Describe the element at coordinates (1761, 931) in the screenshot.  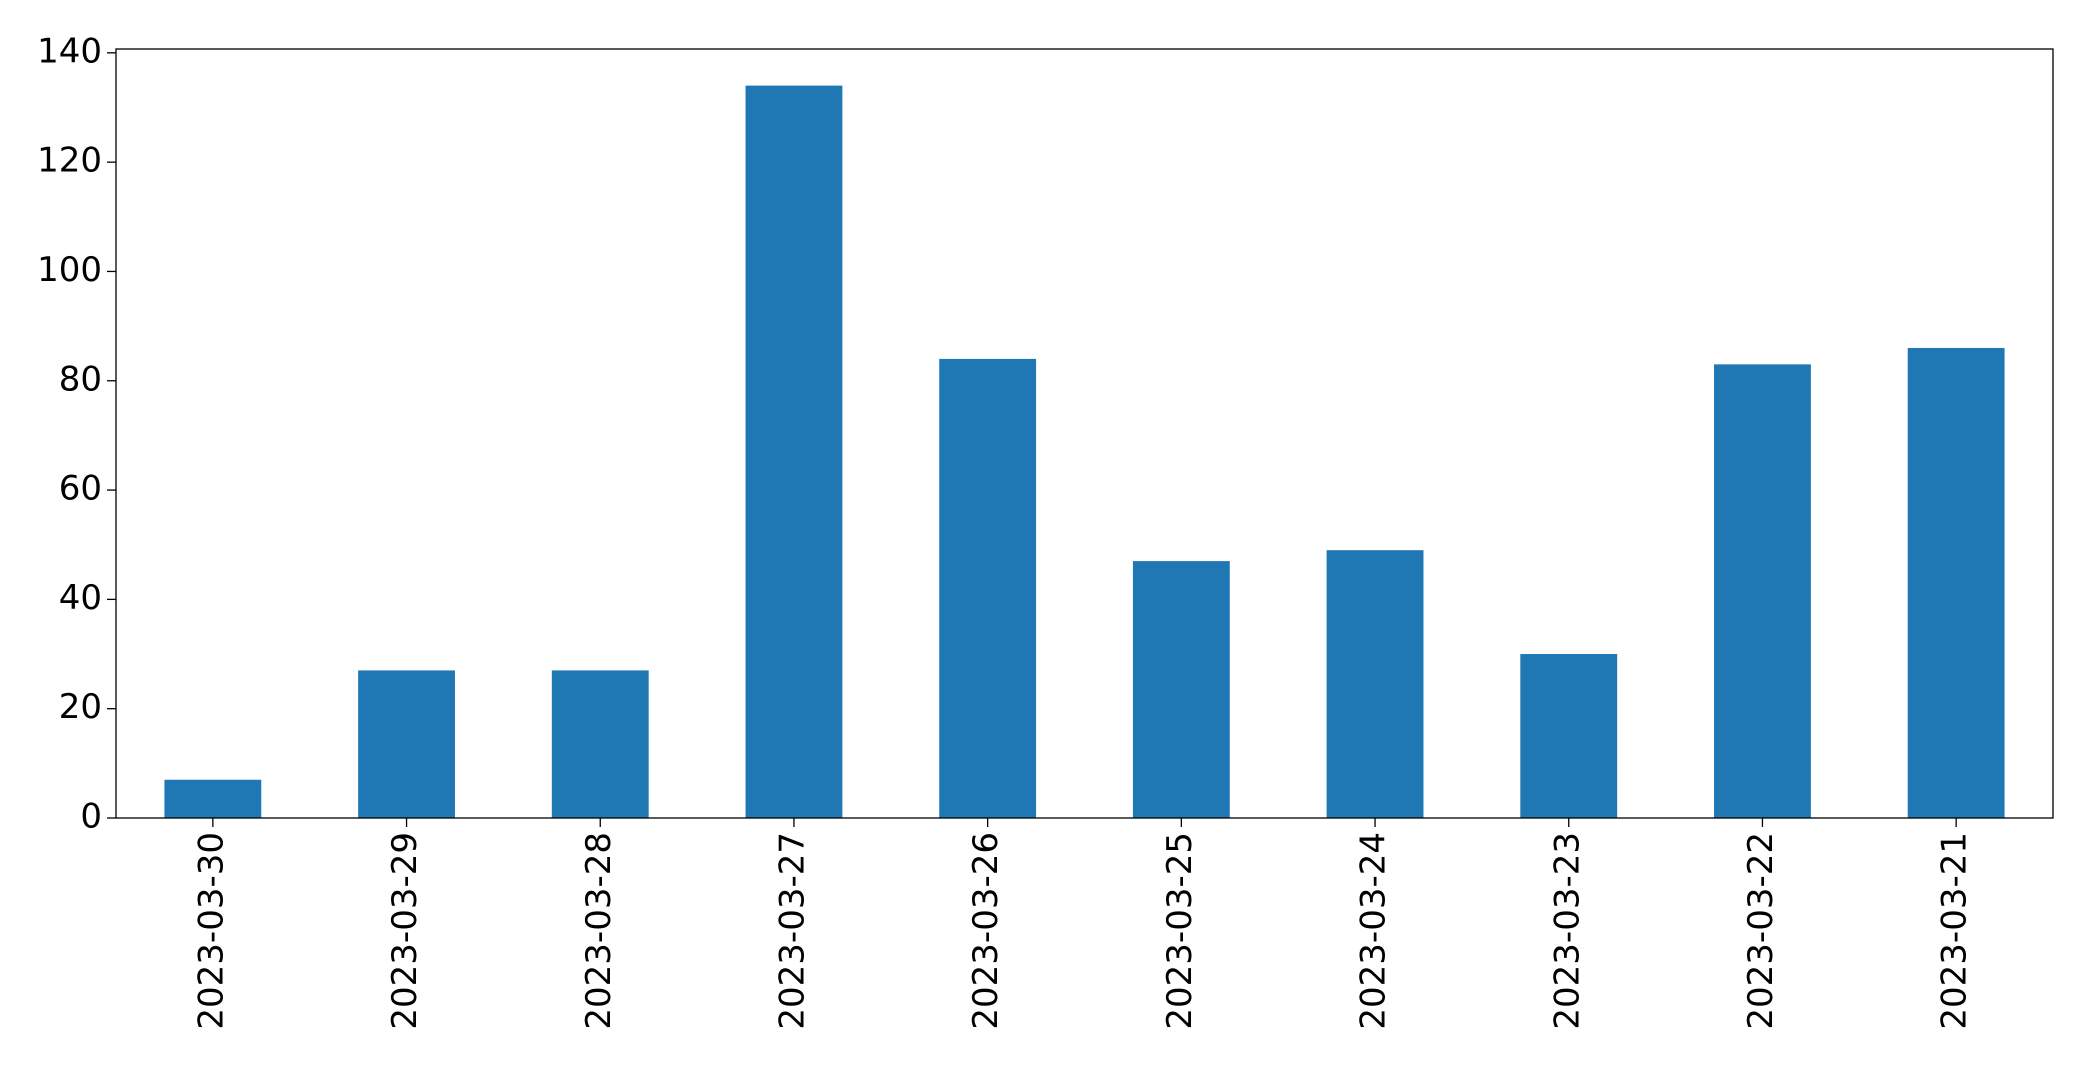
I see `x-tick-label: 2023-03-22` at that location.